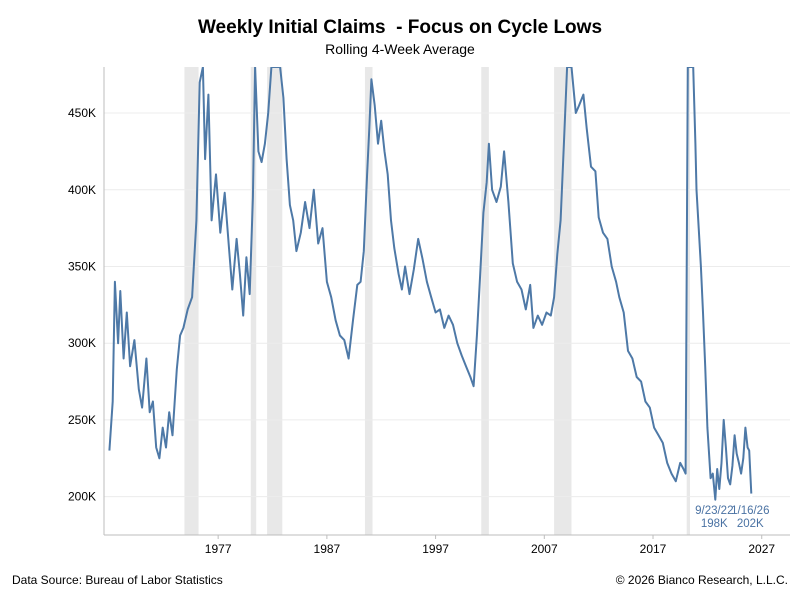 The width and height of the screenshot is (800, 600). What do you see at coordinates (218, 549) in the screenshot?
I see `x-tick-label: 1977` at bounding box center [218, 549].